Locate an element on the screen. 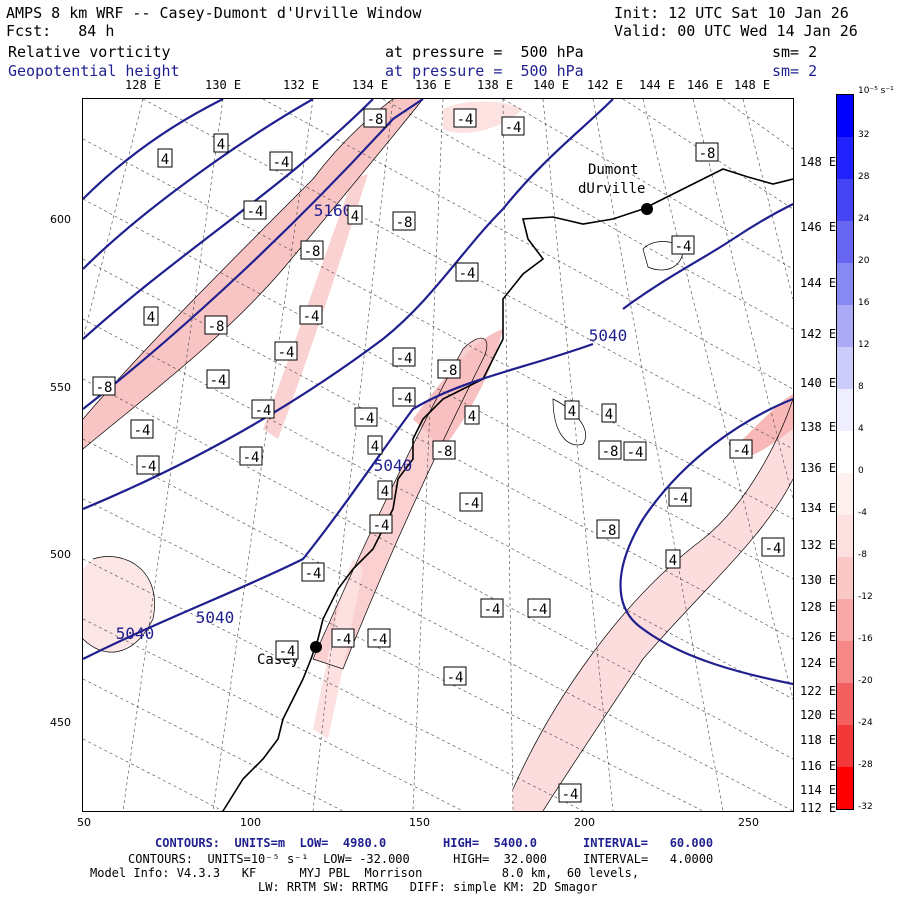 The height and width of the screenshot is (900, 900). right-lon-label: 112 E is located at coordinates (818, 808).